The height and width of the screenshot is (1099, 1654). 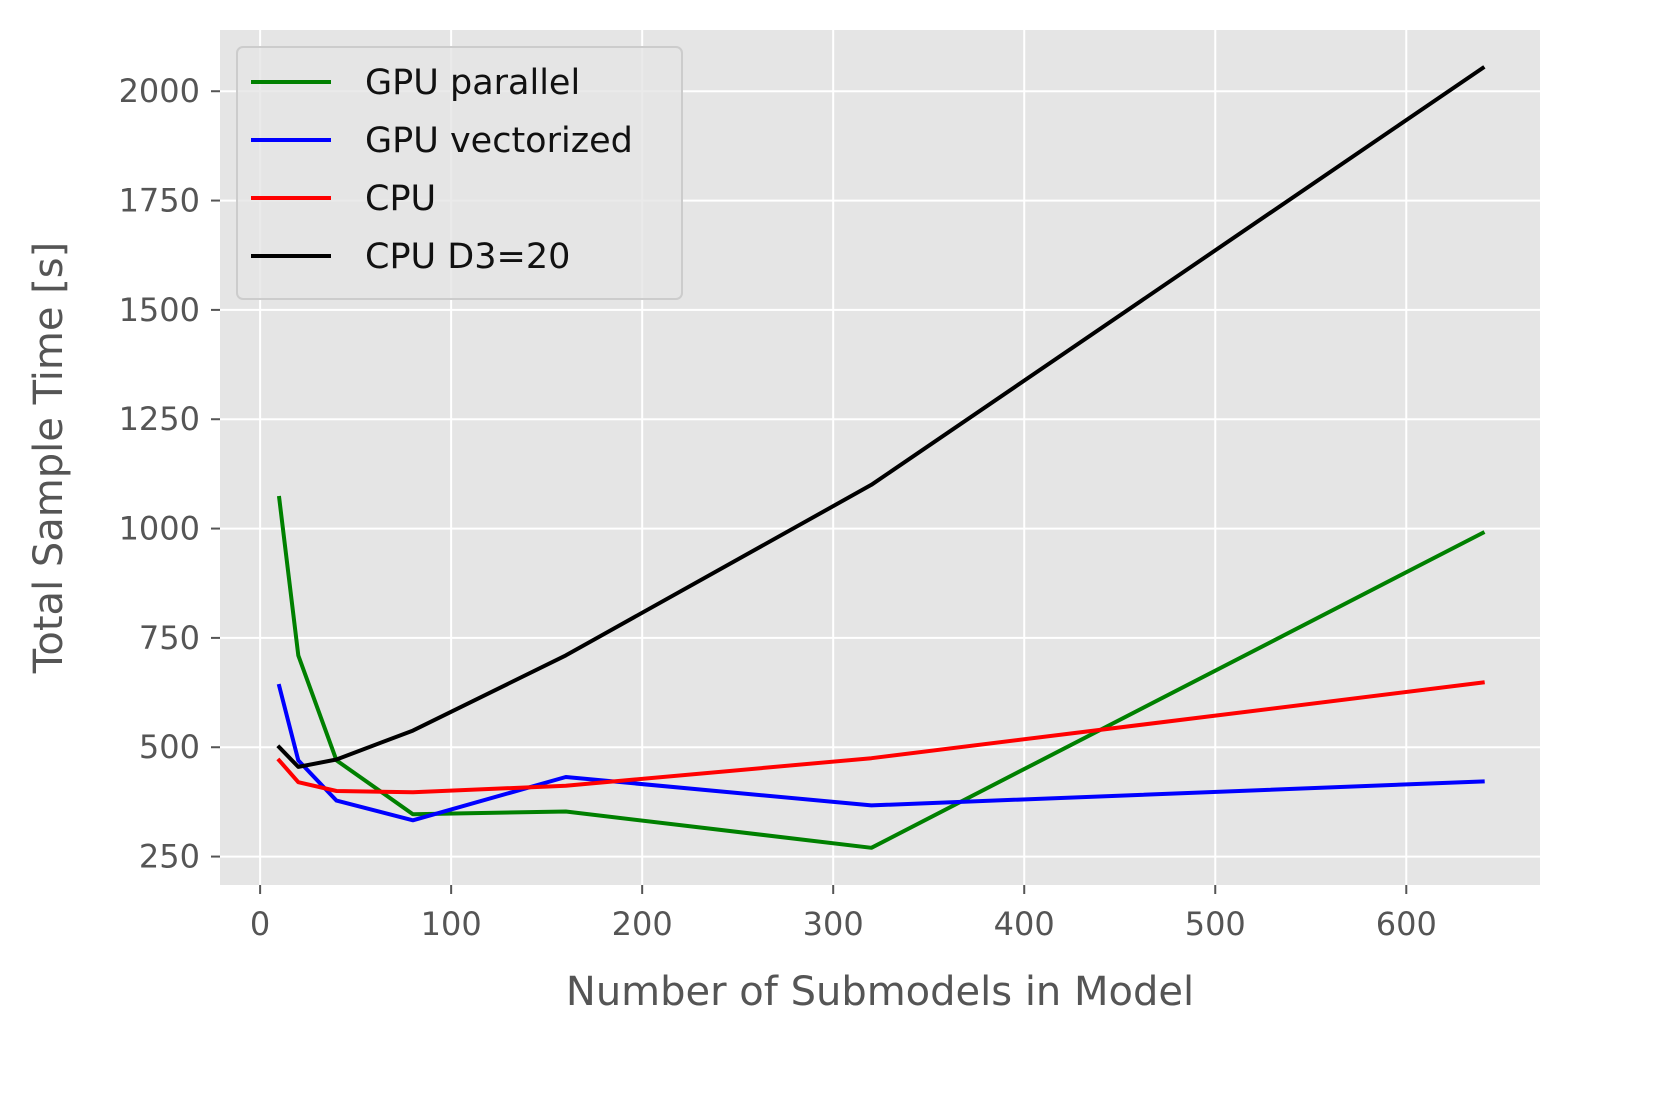 I want to click on series-line-gpu-vectorized, so click(x=880, y=753).